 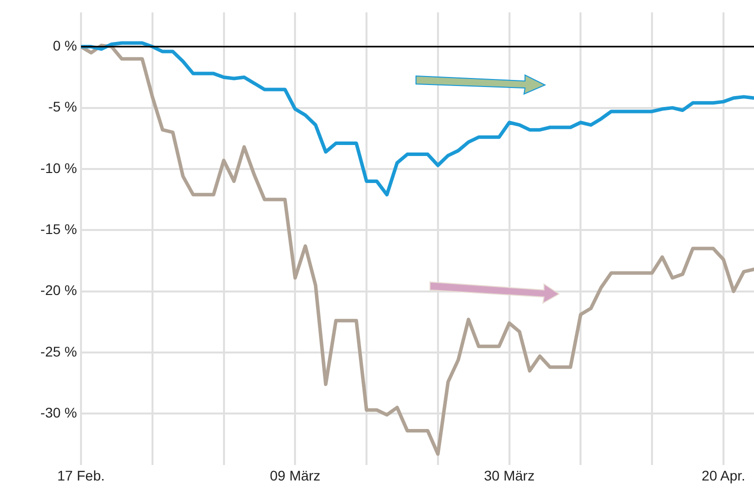 I want to click on x-tick-label: 09 März, so click(x=295, y=475).